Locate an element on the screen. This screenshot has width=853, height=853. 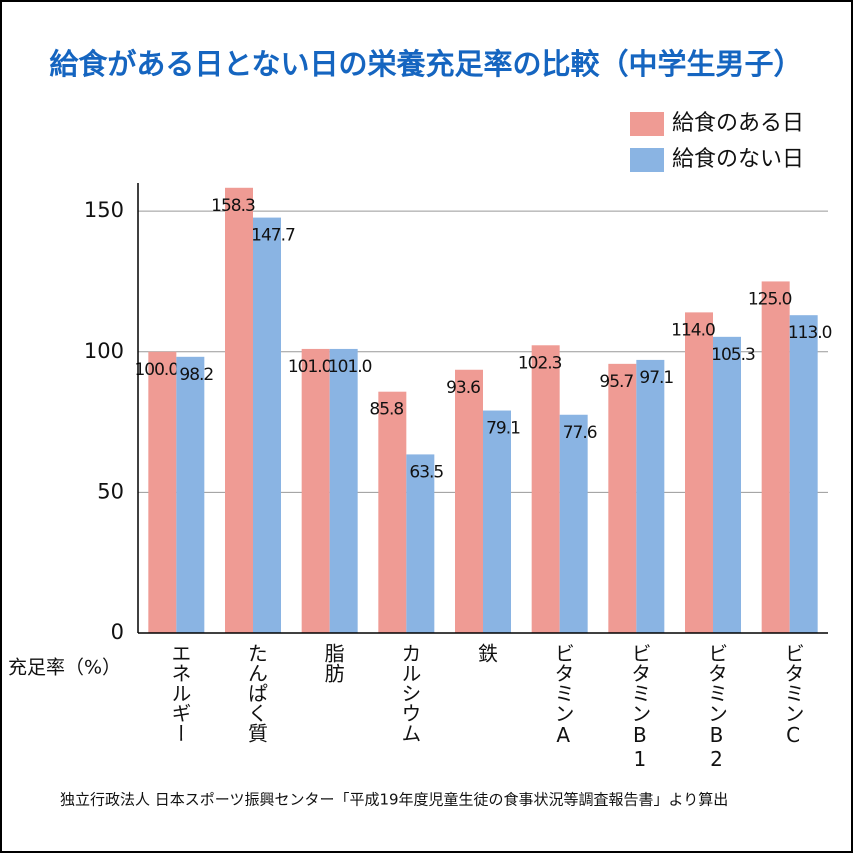
x-tick-label: ビタミンB1 is located at coordinates (640, 707).